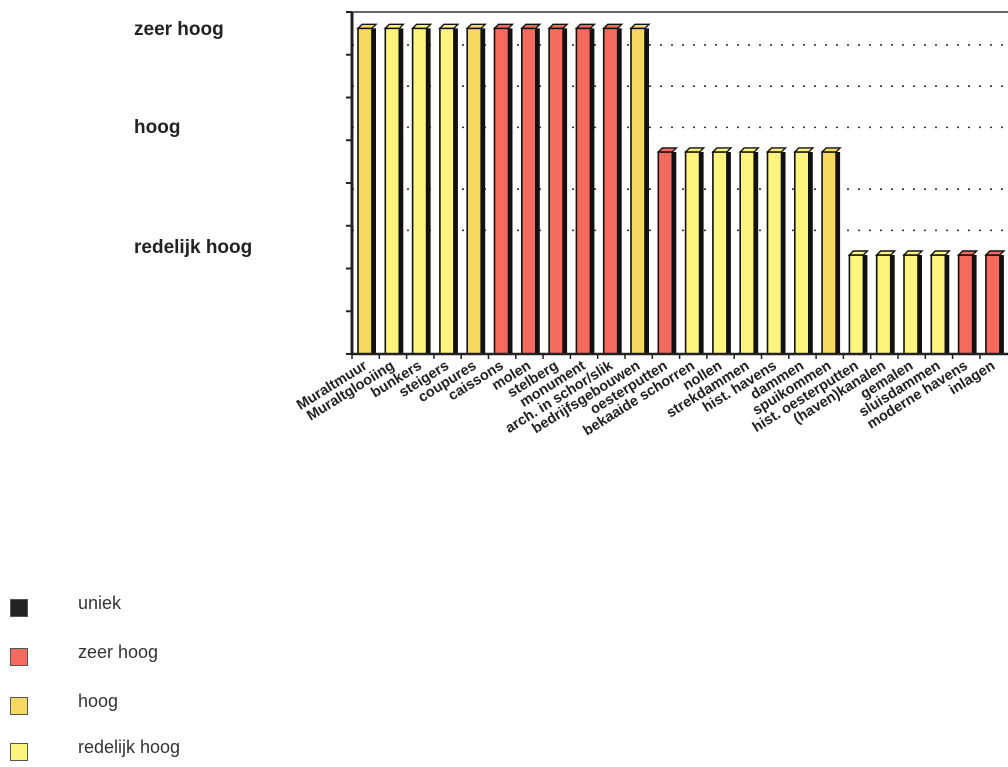  What do you see at coordinates (157, 127) in the screenshot?
I see `y-label-hoog: hoog` at bounding box center [157, 127].